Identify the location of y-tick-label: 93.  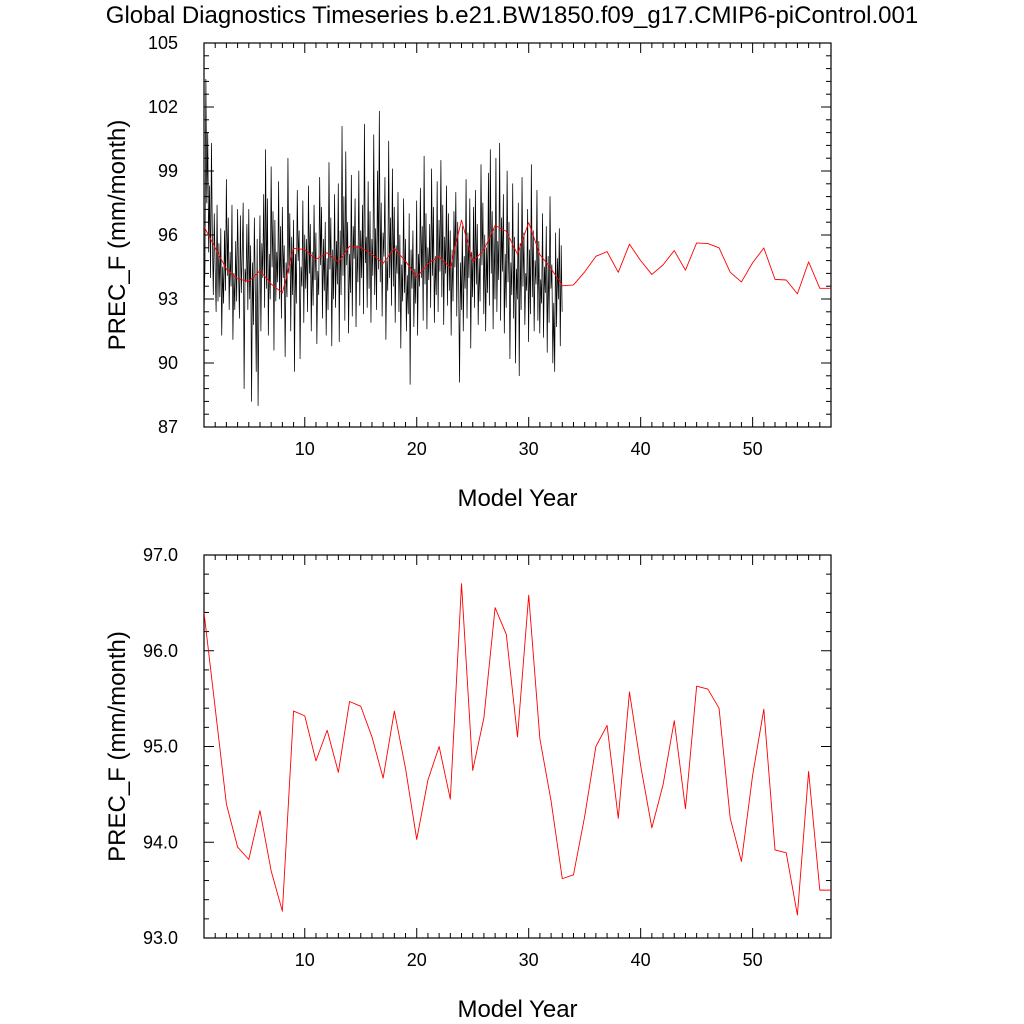
(168, 299).